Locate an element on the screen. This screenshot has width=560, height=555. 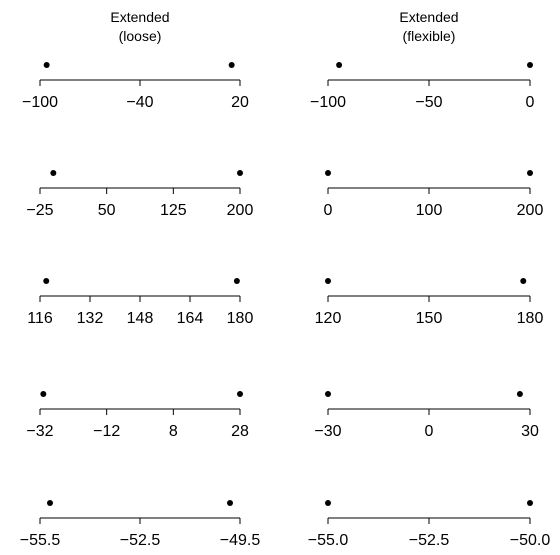
panel-5-tick-label-2: 180 is located at coordinates (530, 318).